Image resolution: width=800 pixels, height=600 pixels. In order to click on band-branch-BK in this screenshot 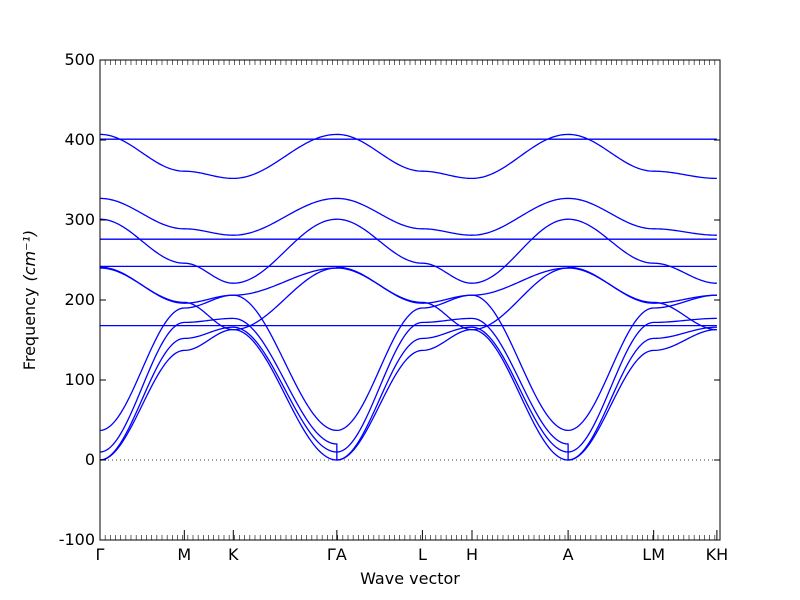, I will do `click(408, 216)`.